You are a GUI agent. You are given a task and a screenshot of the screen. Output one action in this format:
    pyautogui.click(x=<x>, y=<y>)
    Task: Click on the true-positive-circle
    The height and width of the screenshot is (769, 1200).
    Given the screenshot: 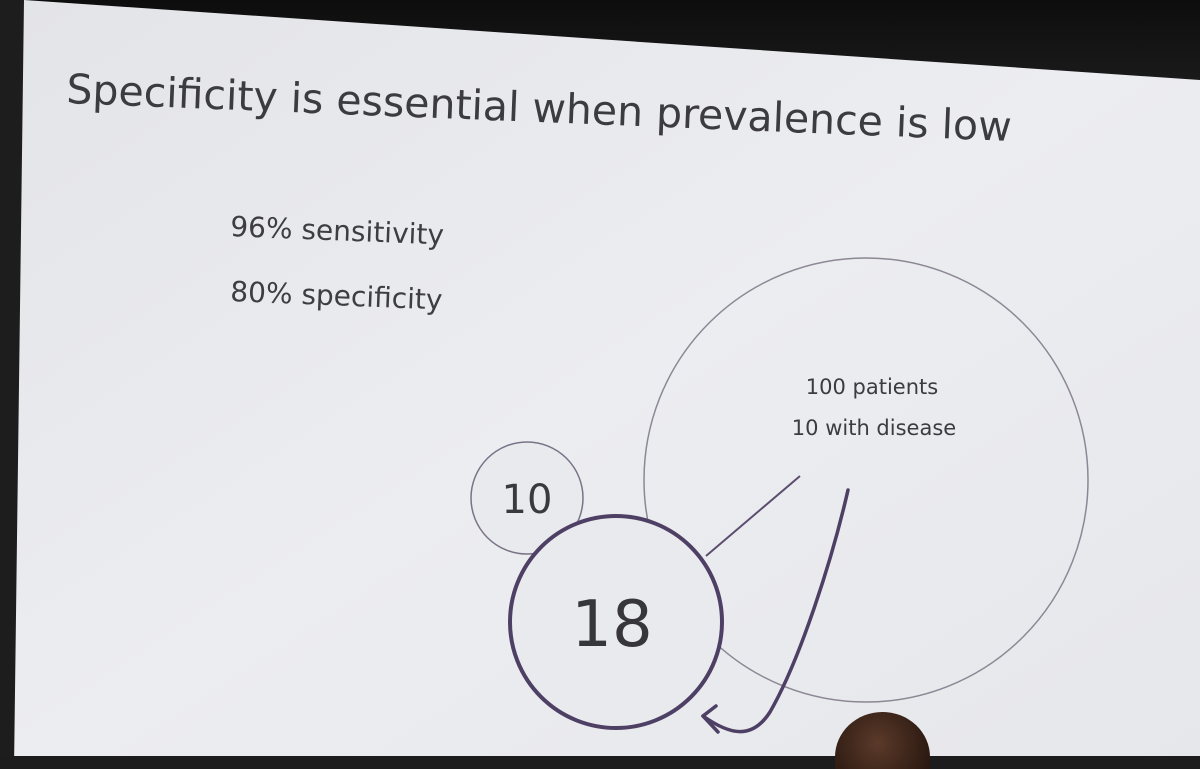 What is the action you would take?
    pyautogui.click(x=527, y=498)
    